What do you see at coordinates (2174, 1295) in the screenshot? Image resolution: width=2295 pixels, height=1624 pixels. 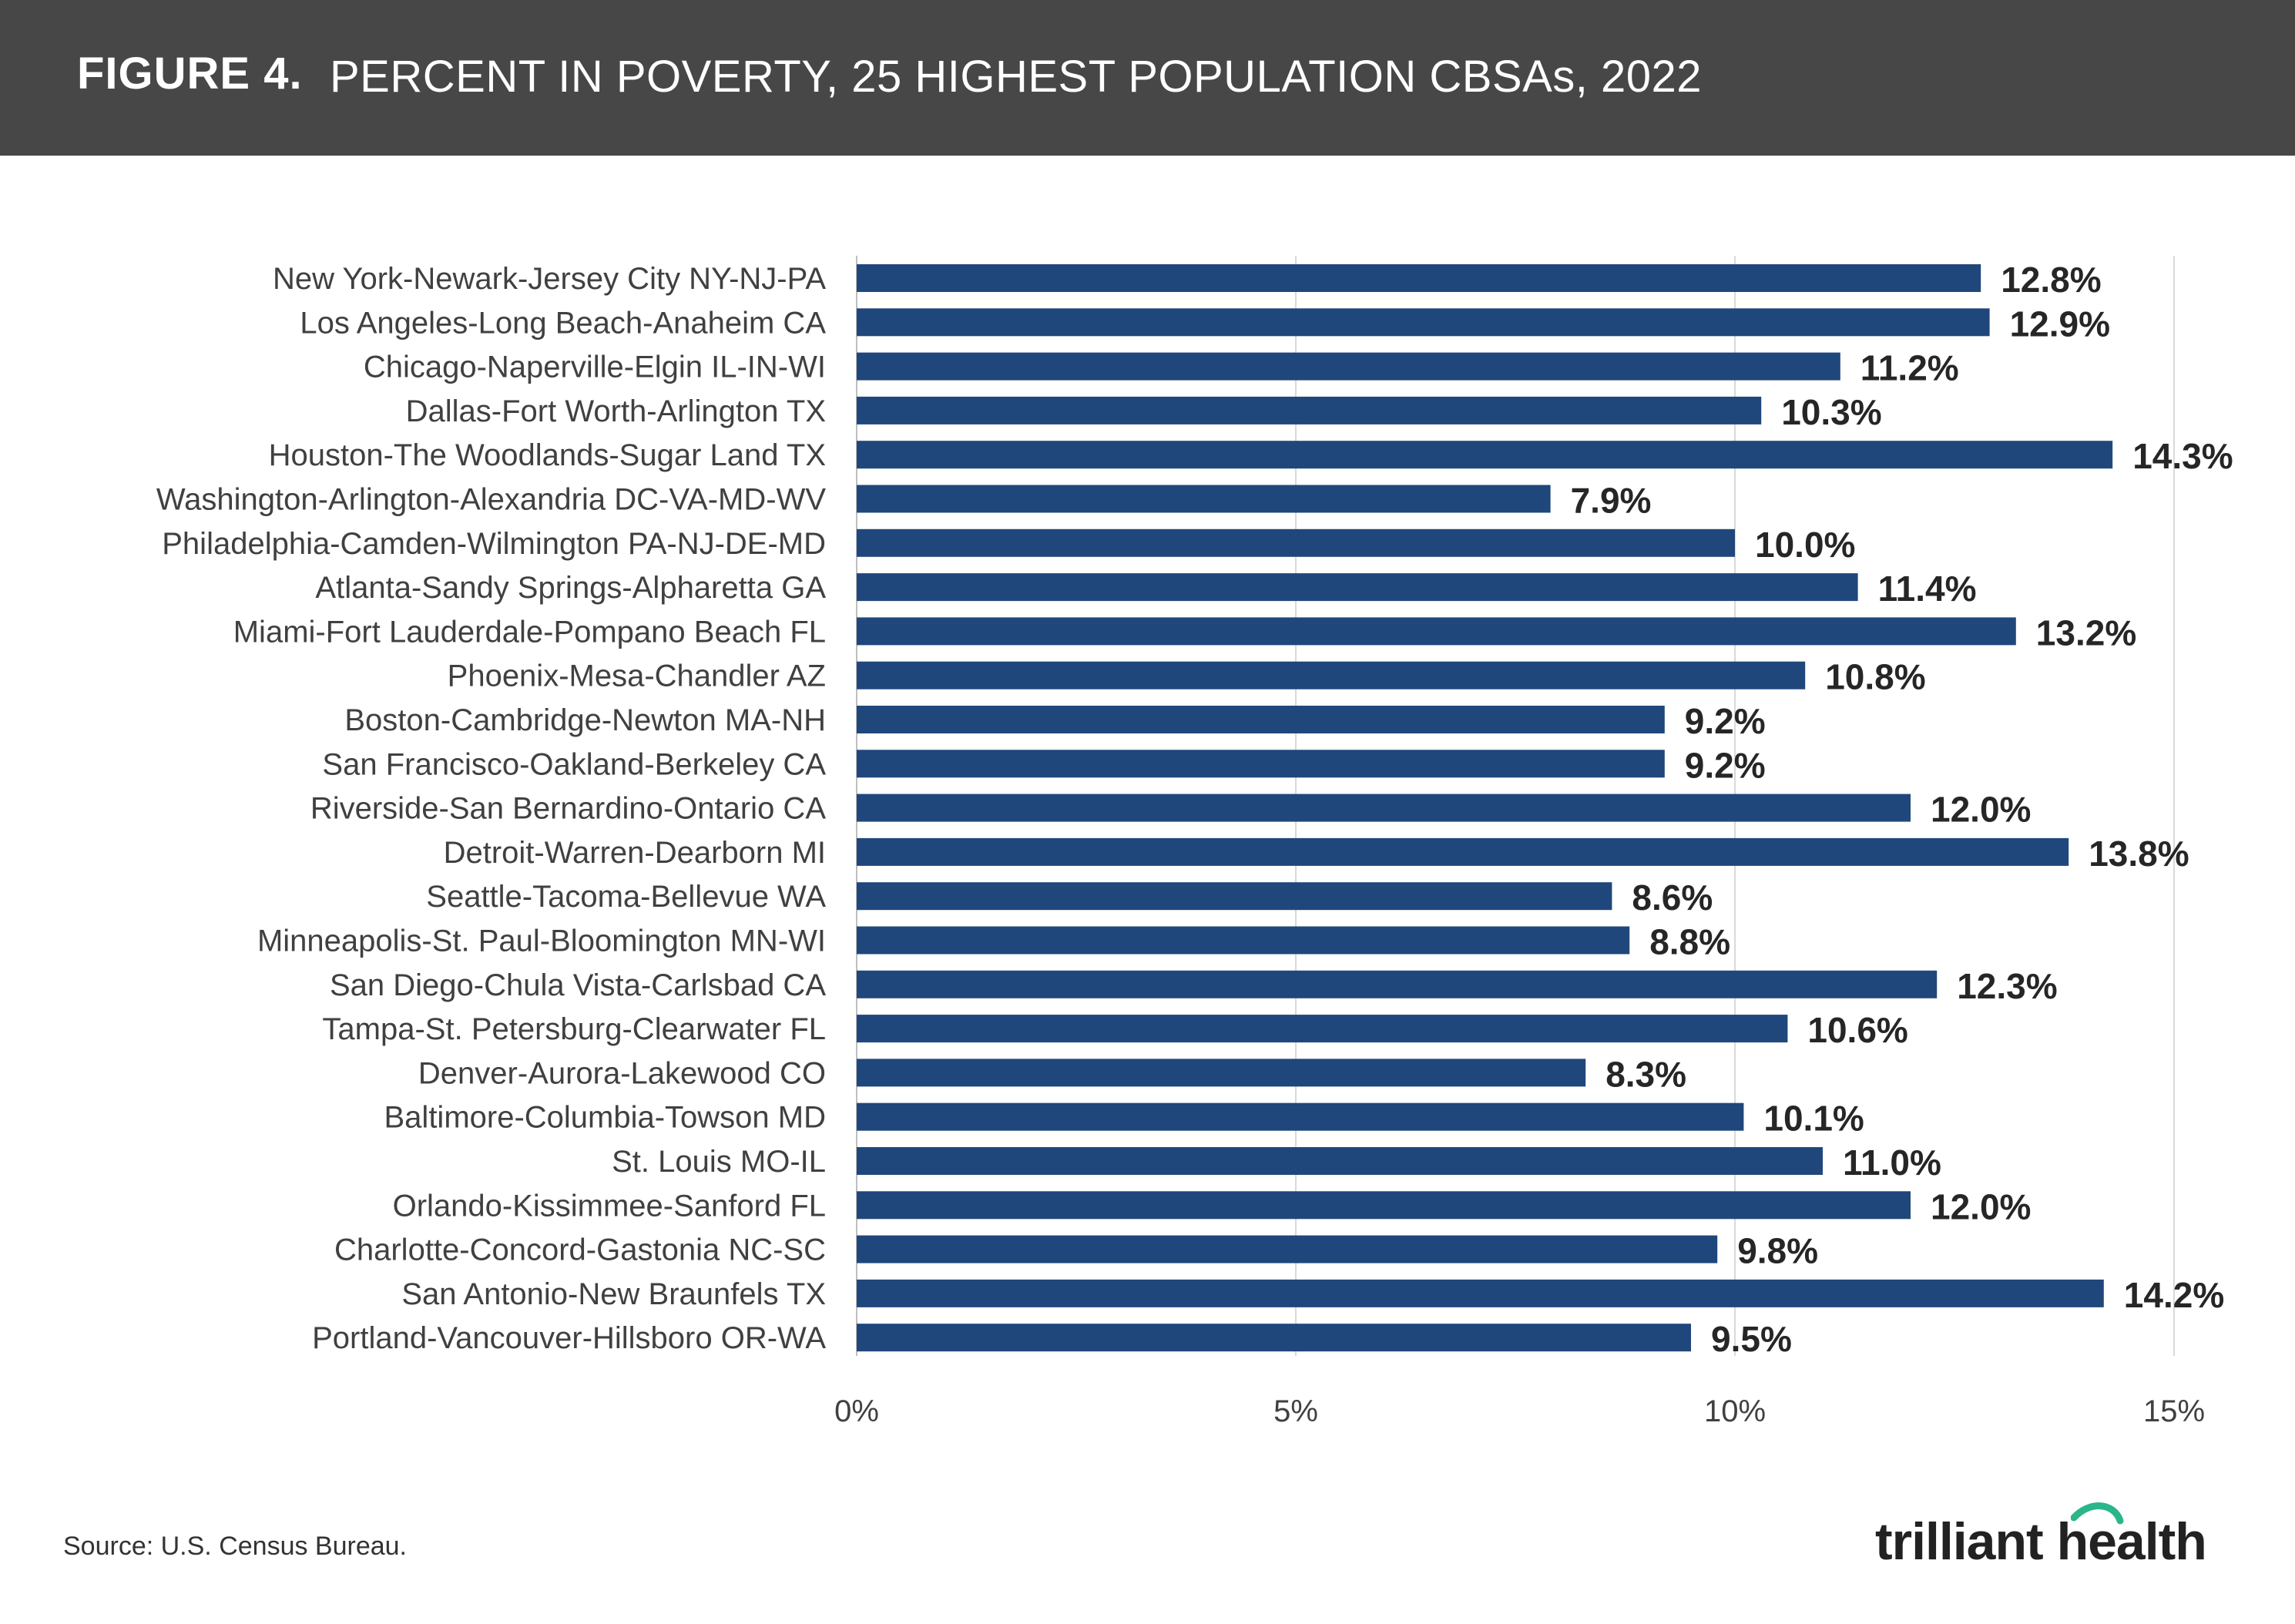 I see `data-label: 14.2%` at bounding box center [2174, 1295].